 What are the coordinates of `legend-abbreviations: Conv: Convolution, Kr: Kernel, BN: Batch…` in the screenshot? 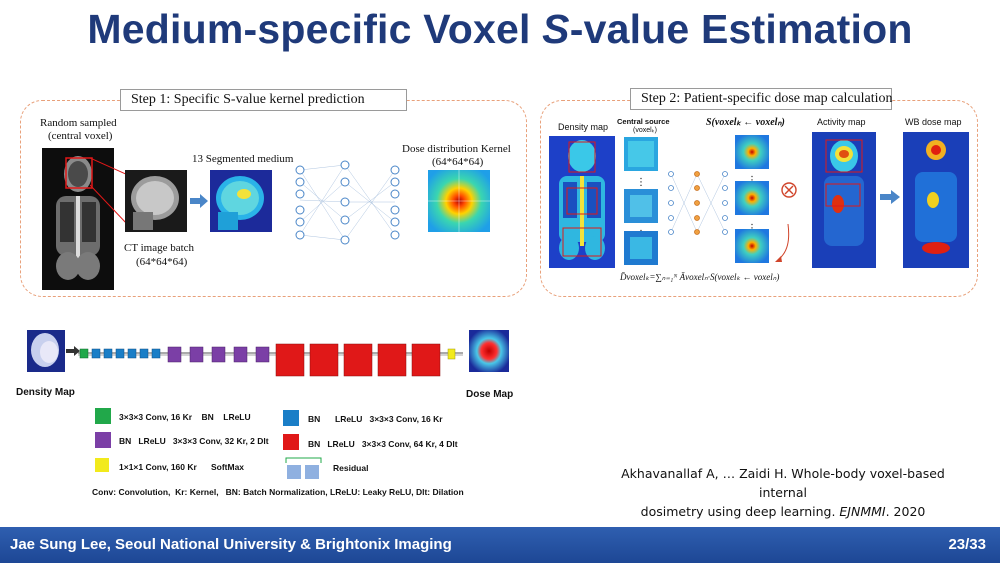 It's located at (278, 492).